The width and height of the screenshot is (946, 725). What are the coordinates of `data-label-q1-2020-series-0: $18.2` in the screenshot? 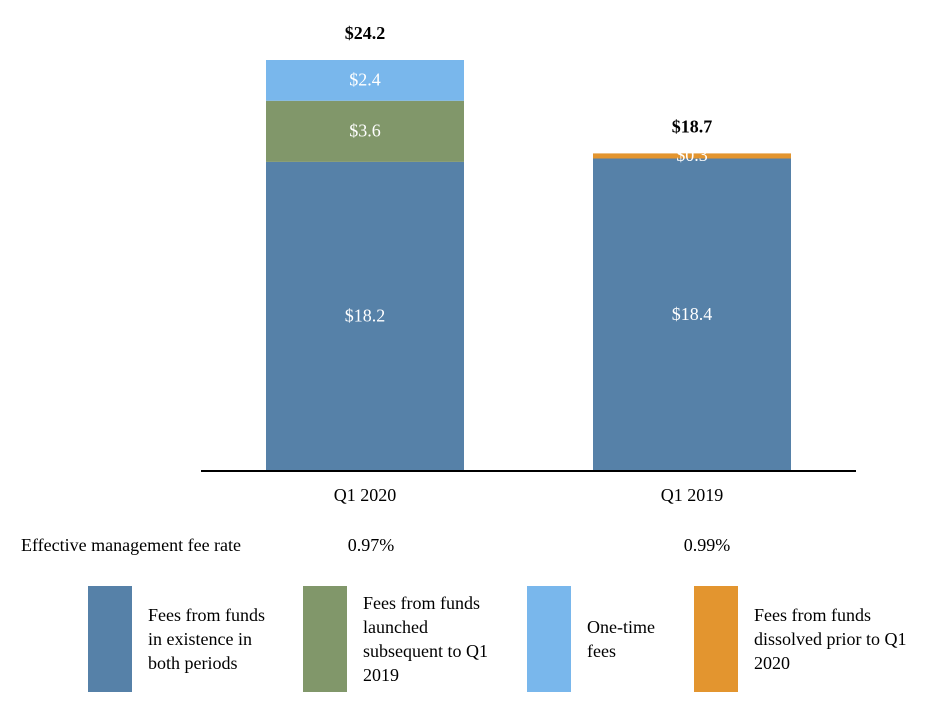 It's located at (365, 316).